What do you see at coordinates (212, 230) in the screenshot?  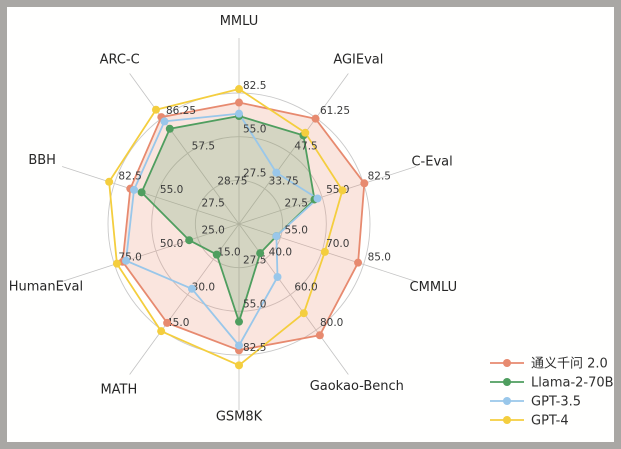 I see `tick-label: 25.0` at bounding box center [212, 230].